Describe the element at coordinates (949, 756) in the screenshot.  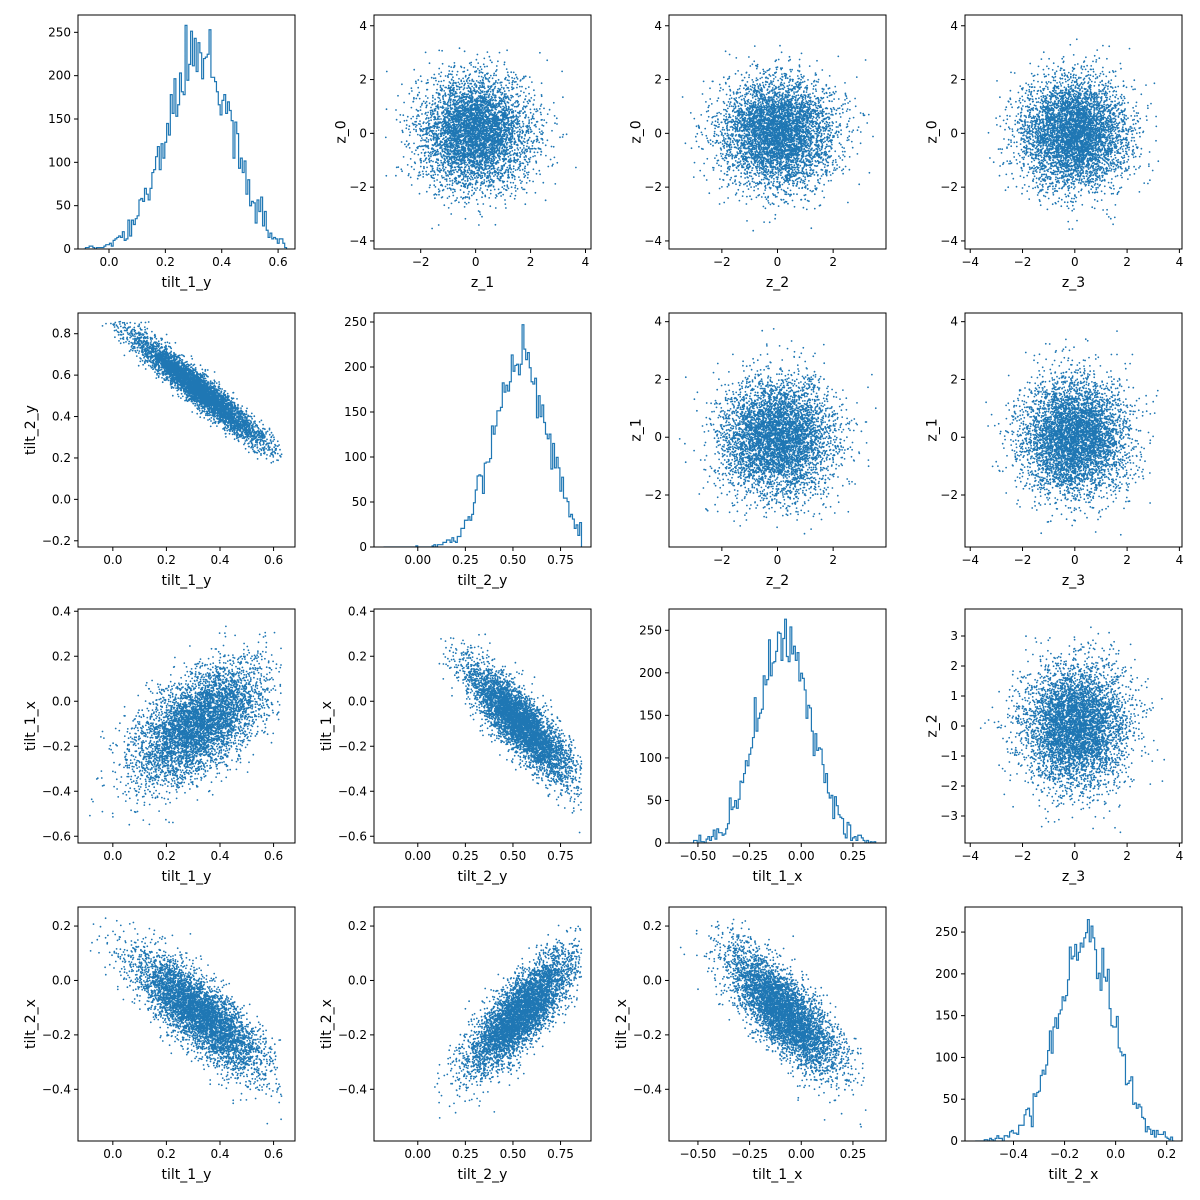
I see `y-tick-label: −1` at that location.